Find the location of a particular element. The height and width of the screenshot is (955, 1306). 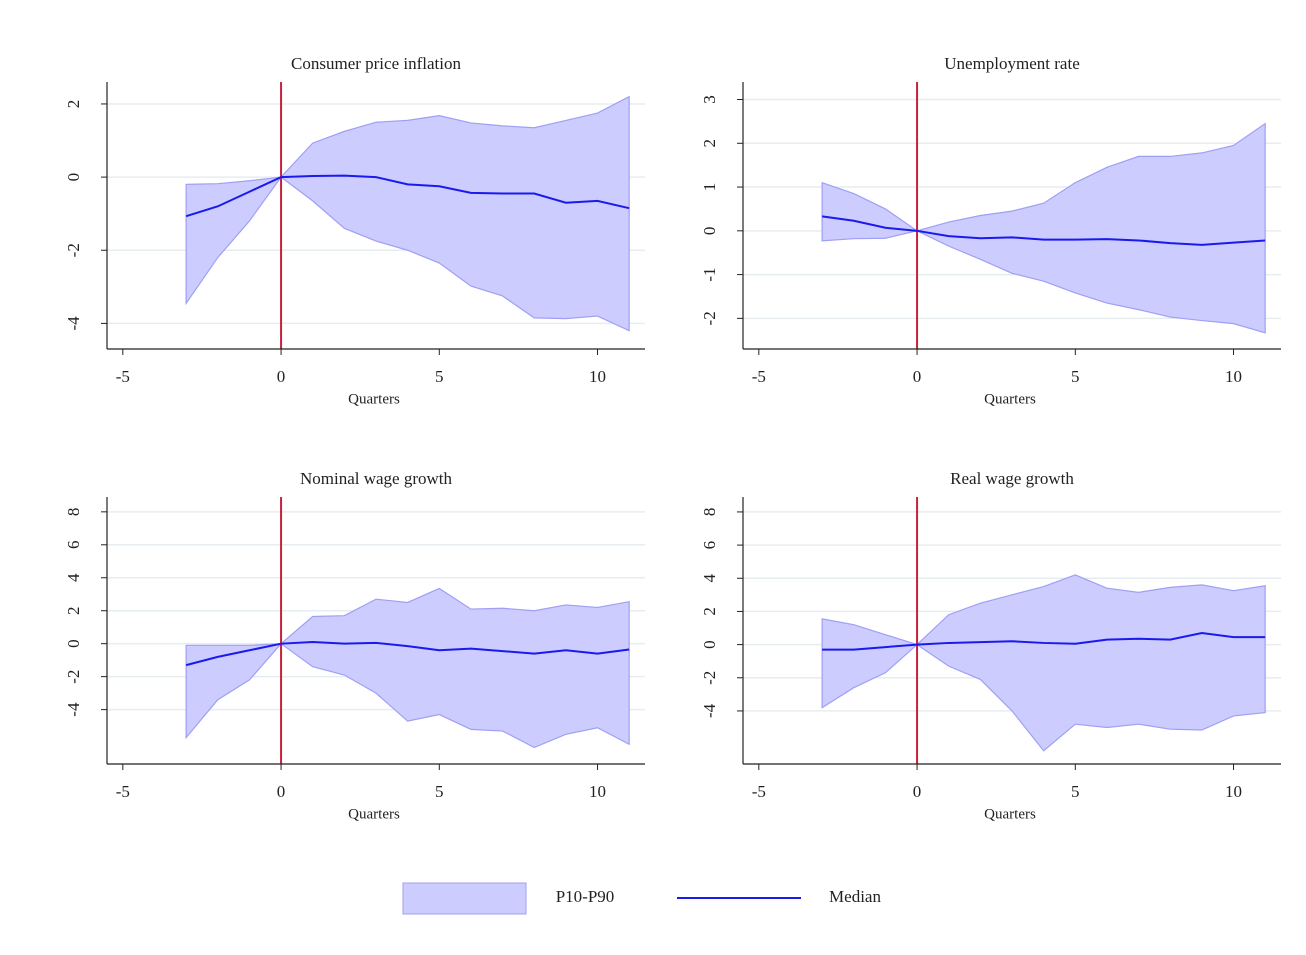

y-tick-label: 1 is located at coordinates (709, 187).